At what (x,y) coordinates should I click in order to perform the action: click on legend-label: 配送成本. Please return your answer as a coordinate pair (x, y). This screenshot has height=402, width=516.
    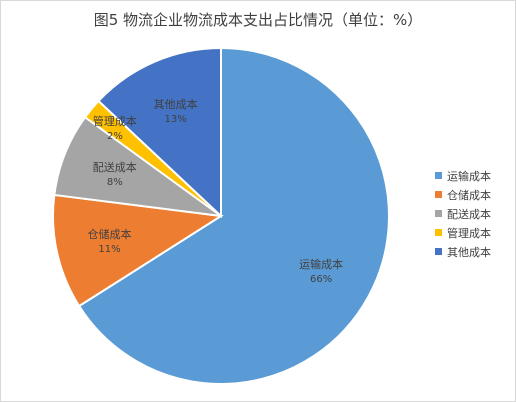
    Looking at the image, I should click on (469, 214).